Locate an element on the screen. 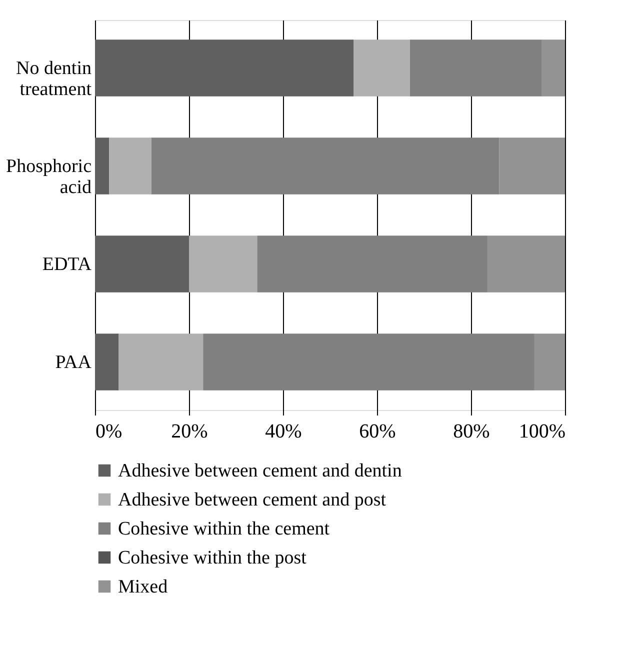 The width and height of the screenshot is (629, 654). legend-label: Cohesive within the cement is located at coordinates (224, 529).